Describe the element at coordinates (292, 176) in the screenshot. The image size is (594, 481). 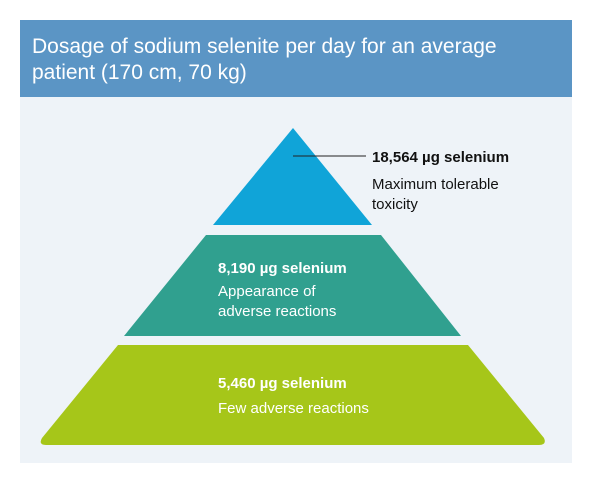
I see `top-tier` at that location.